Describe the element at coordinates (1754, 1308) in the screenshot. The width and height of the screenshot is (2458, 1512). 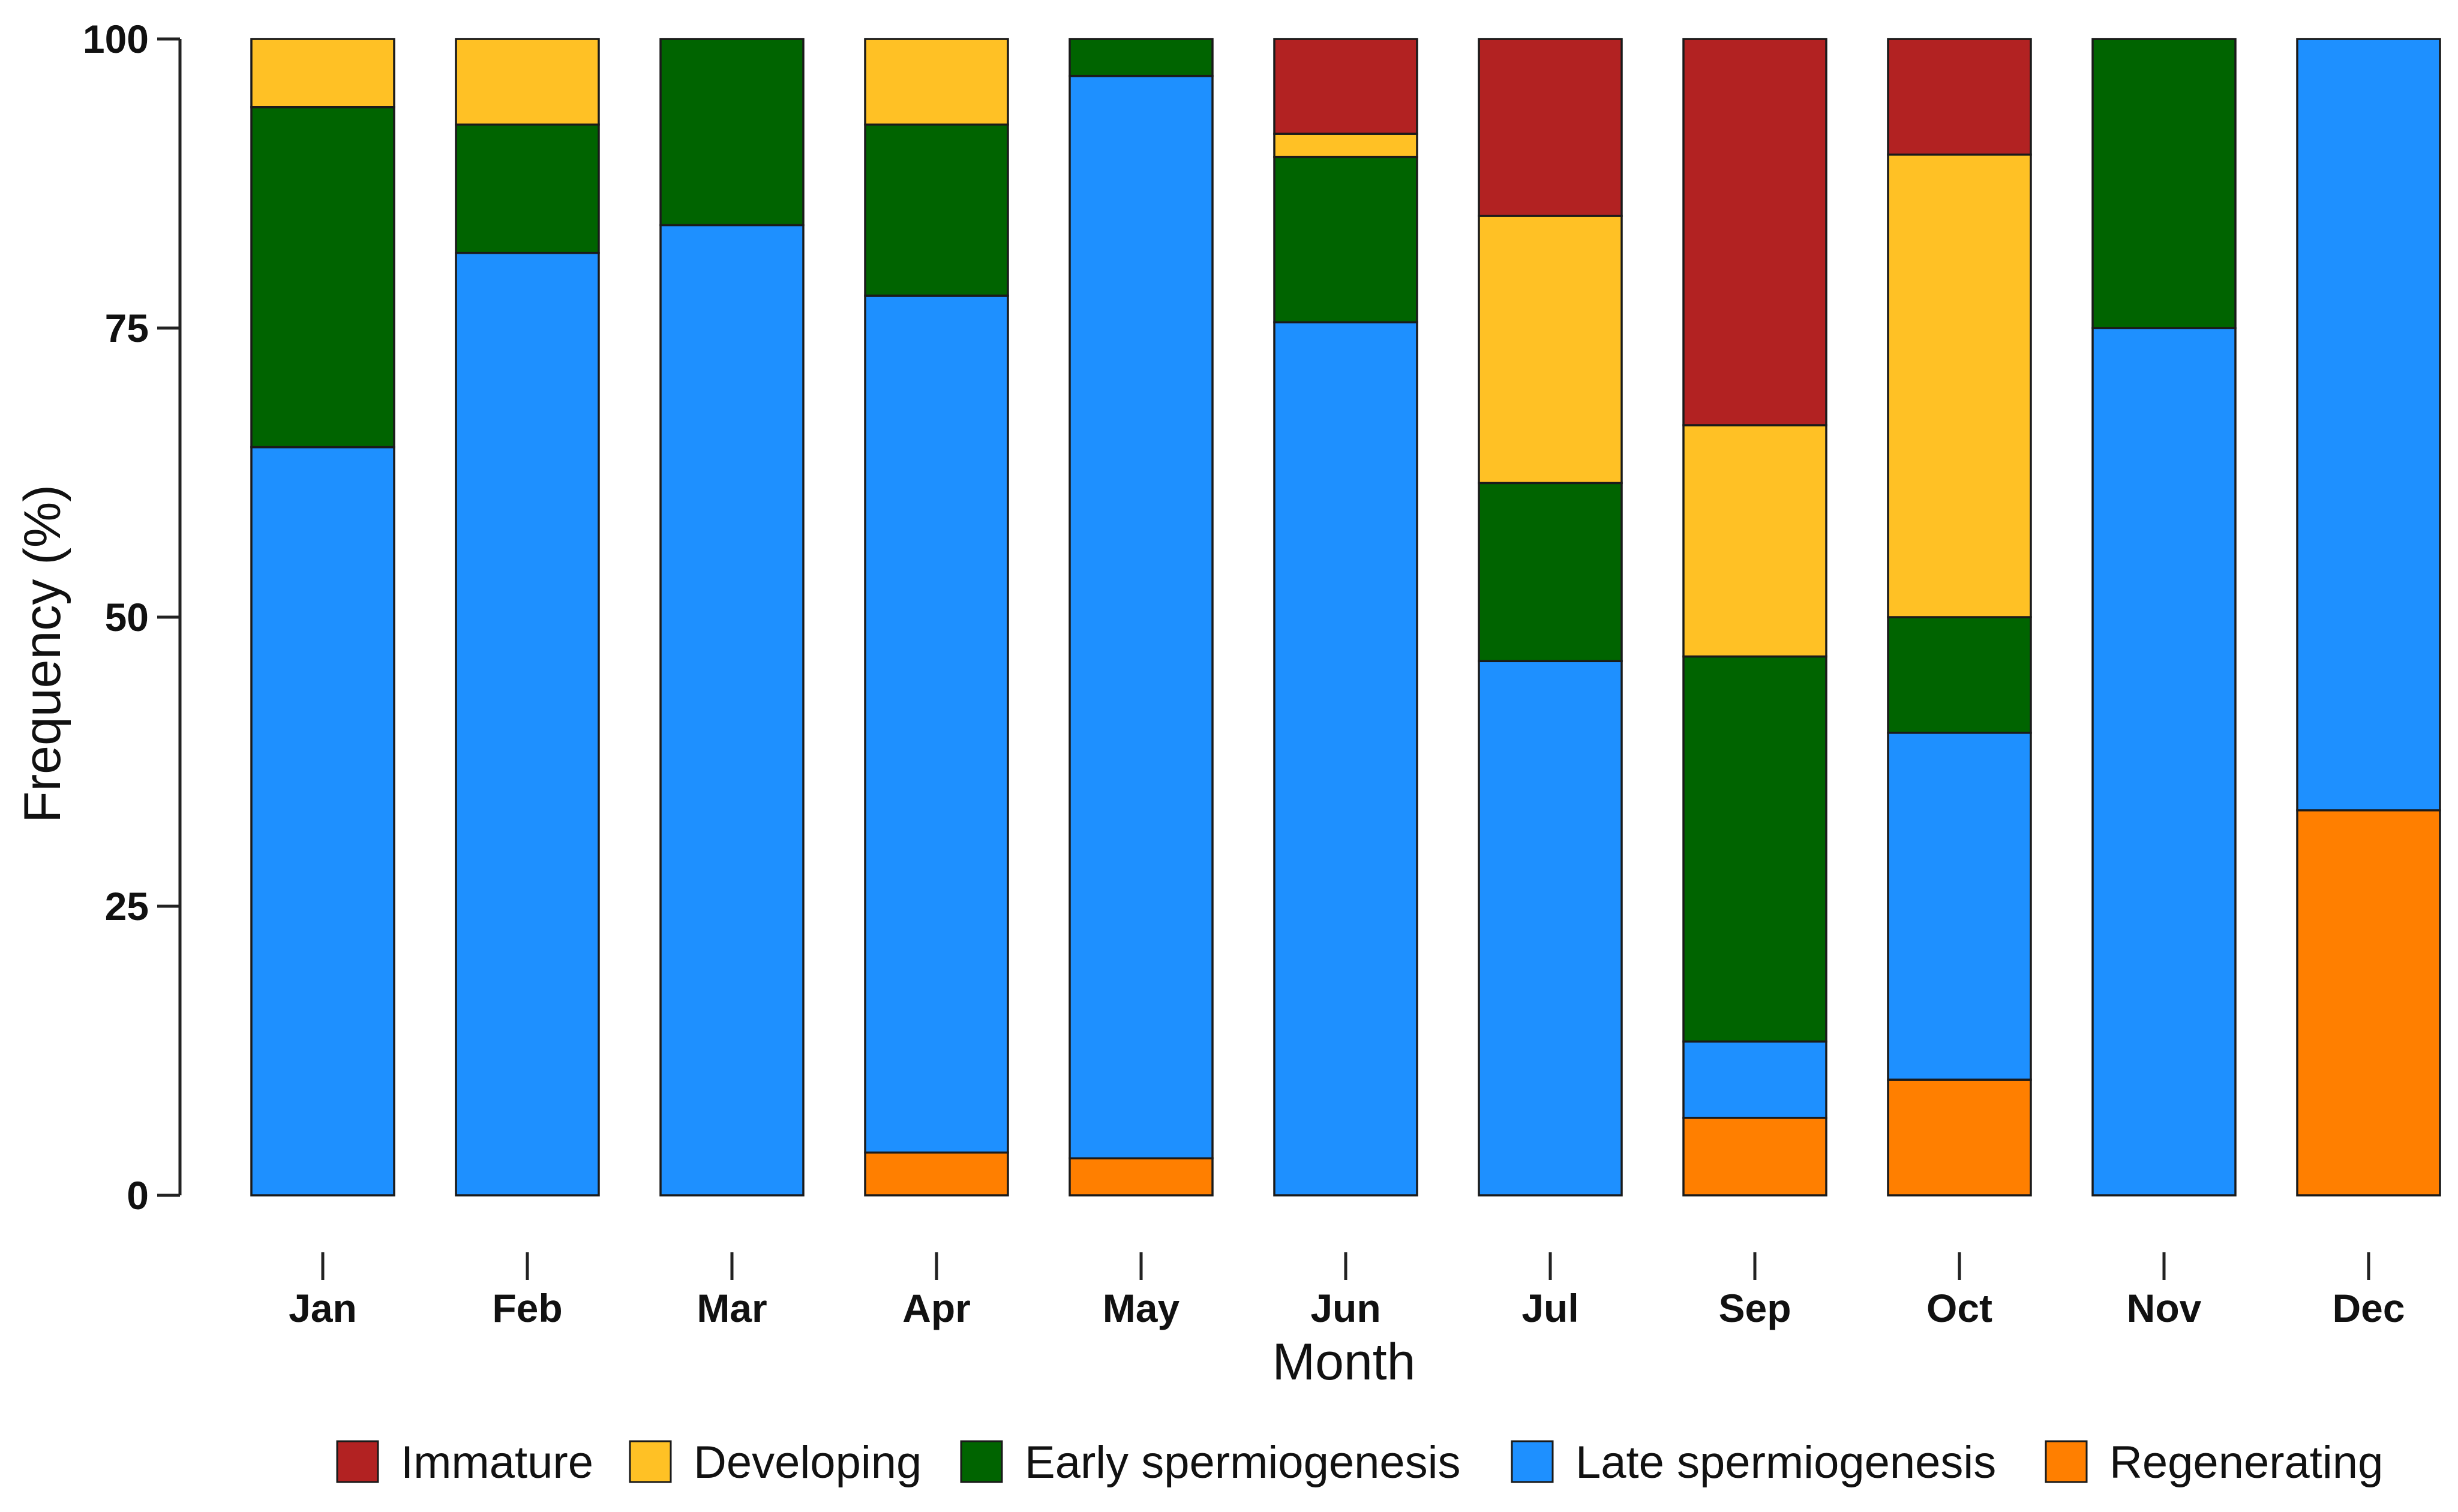
I see `x-tick-label: Sep` at that location.